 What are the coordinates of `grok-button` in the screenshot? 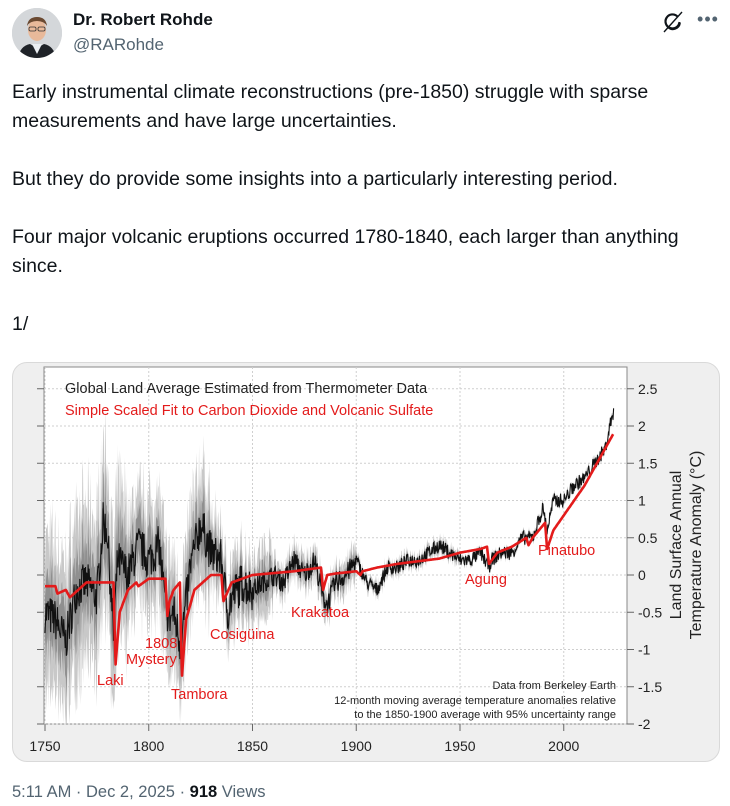 It's located at (673, 22).